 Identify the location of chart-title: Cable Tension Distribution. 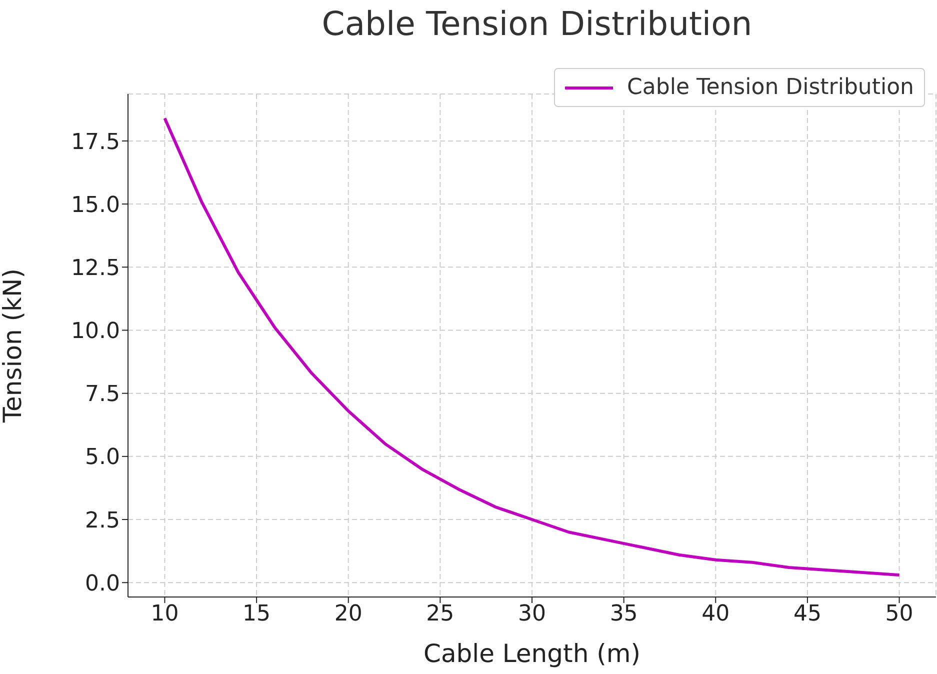
(537, 23).